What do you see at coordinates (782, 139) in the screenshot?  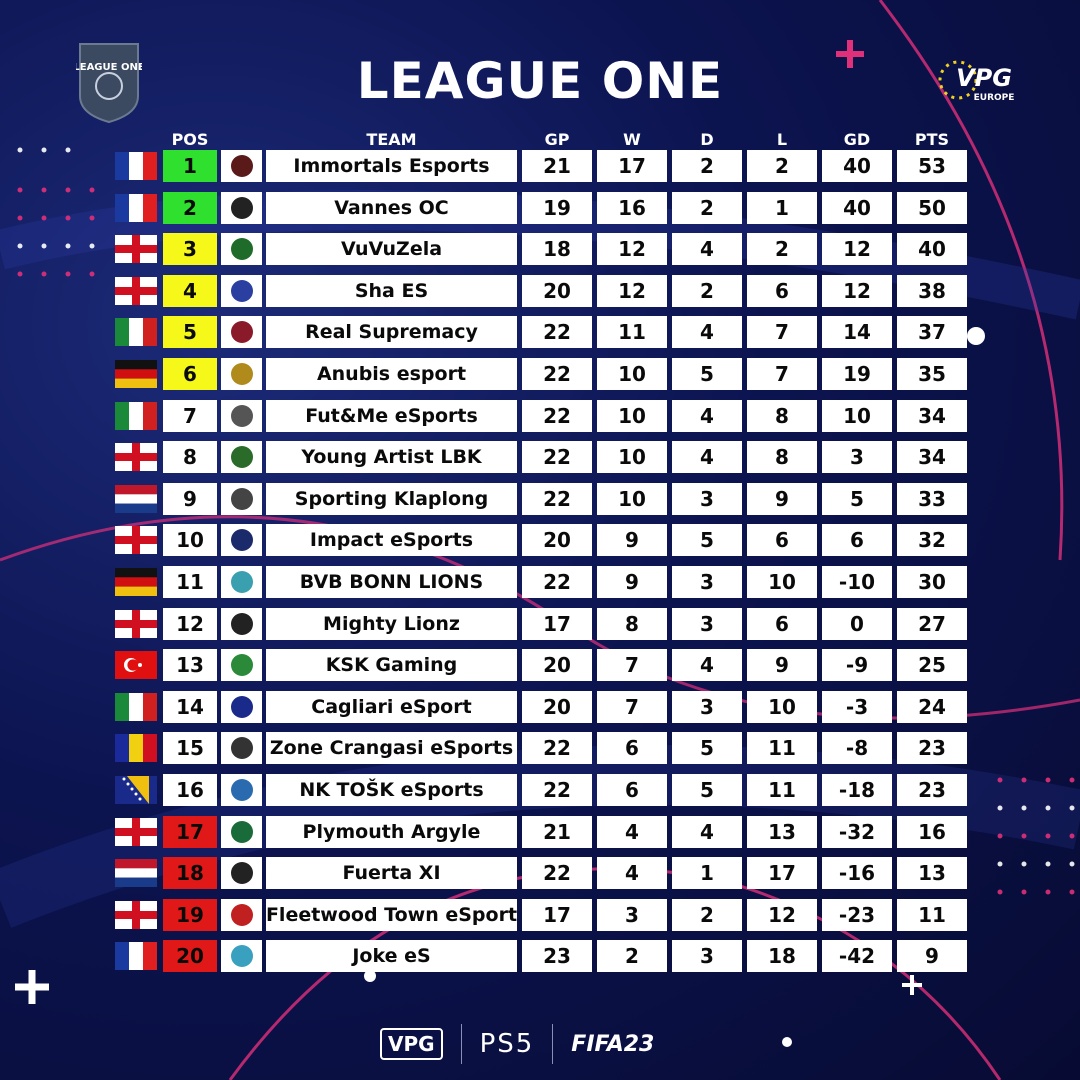 I see `header-l: L` at bounding box center [782, 139].